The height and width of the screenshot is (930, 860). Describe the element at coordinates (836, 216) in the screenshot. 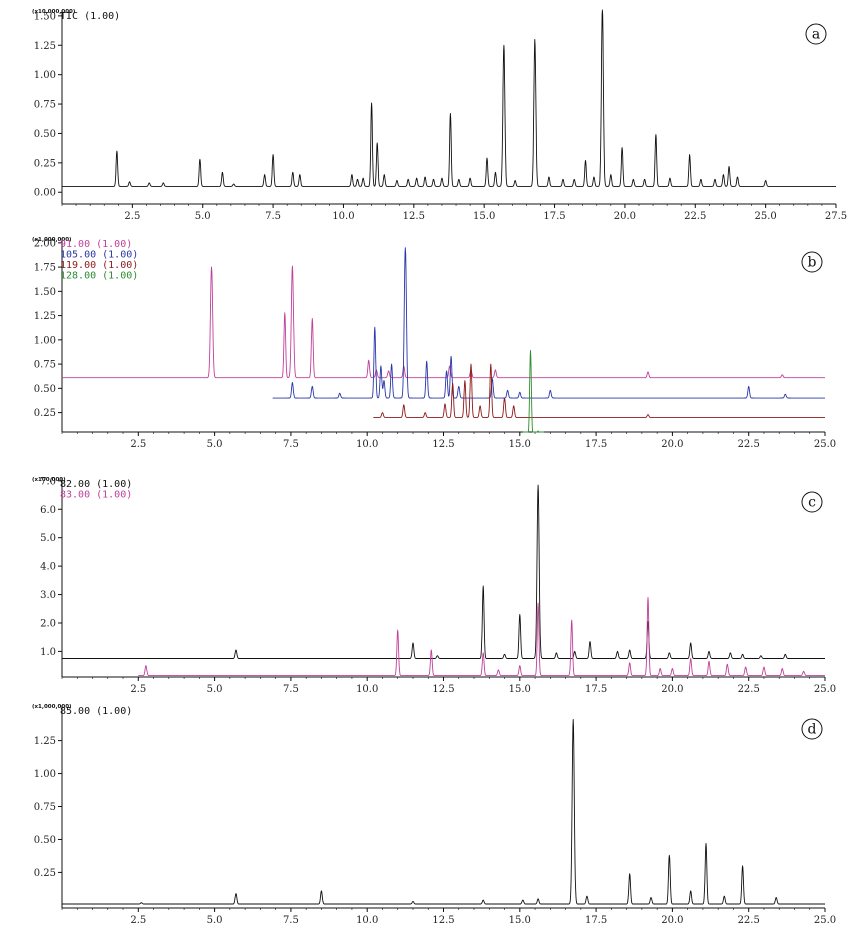

I see `x-tick-label: 27.5` at that location.